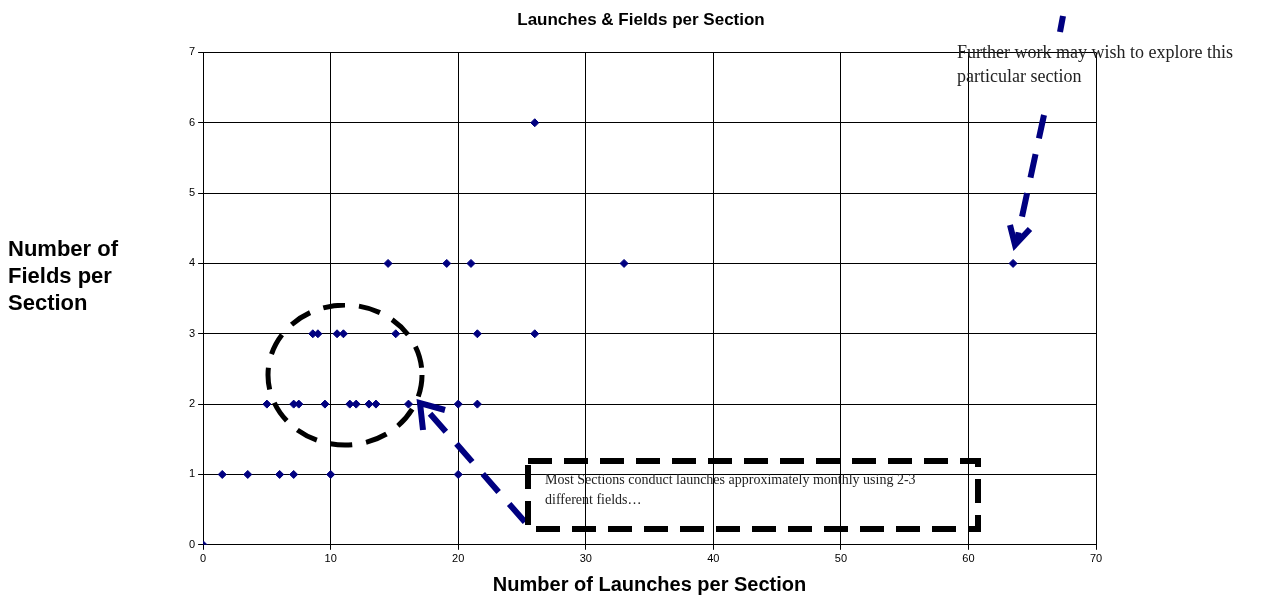 This screenshot has height=611, width=1269. Describe the element at coordinates (330, 558) in the screenshot. I see `x-tick-label: 10` at that location.